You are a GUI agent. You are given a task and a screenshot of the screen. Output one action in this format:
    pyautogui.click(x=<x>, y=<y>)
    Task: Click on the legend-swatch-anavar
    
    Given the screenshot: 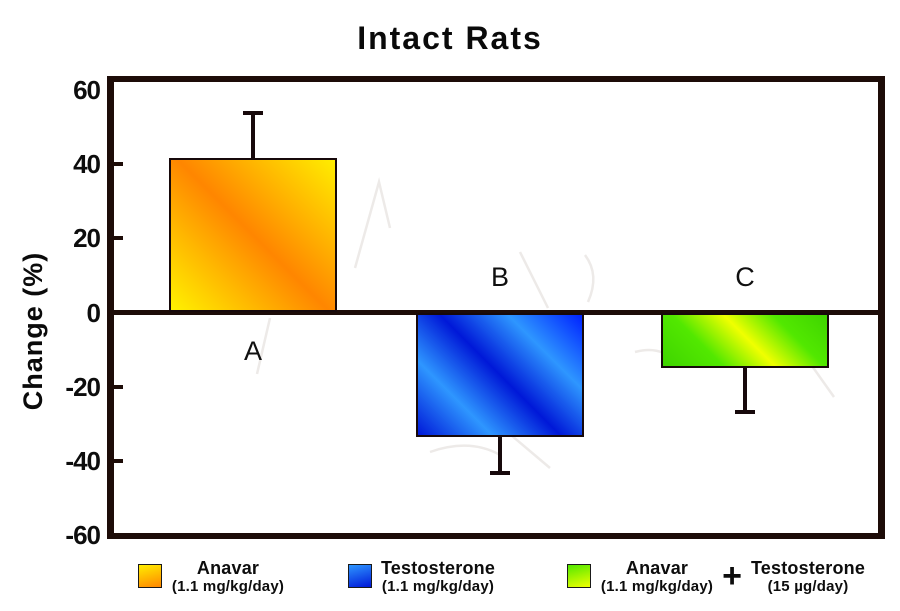 What is the action you would take?
    pyautogui.click(x=150, y=576)
    